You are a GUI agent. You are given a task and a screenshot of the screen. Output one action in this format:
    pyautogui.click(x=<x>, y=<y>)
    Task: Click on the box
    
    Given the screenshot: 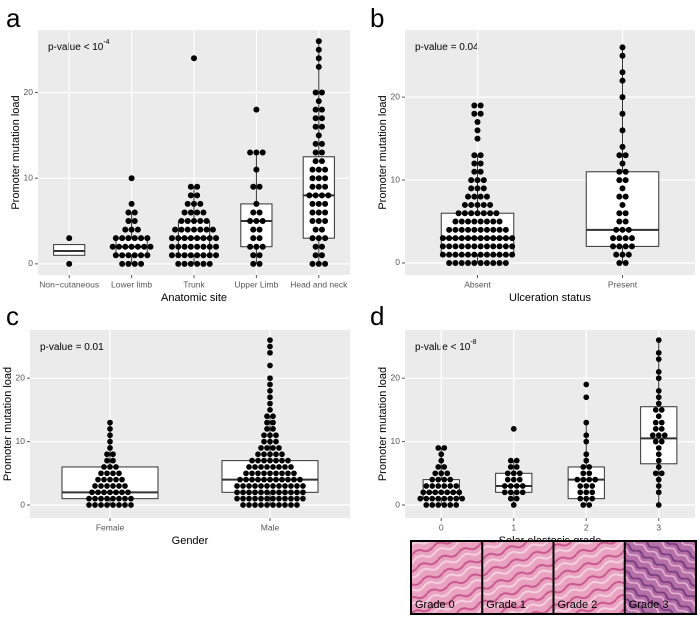 What is the action you would take?
    pyautogui.click(x=256, y=225)
    